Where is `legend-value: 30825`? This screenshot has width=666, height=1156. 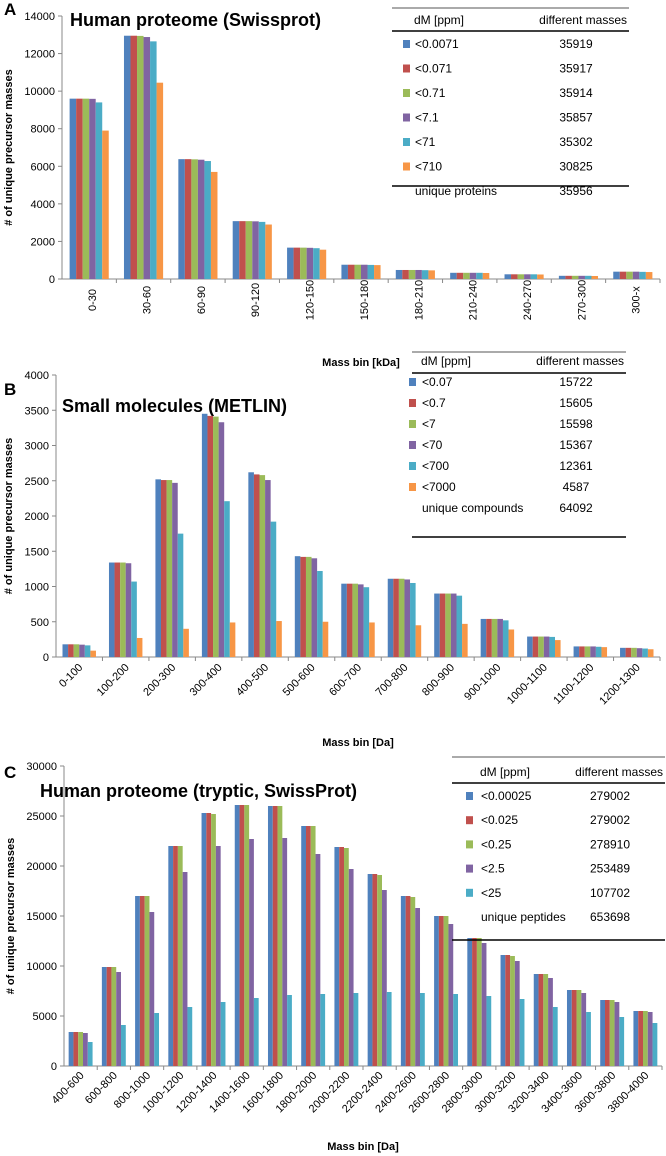
legend-value: 30825 is located at coordinates (576, 167).